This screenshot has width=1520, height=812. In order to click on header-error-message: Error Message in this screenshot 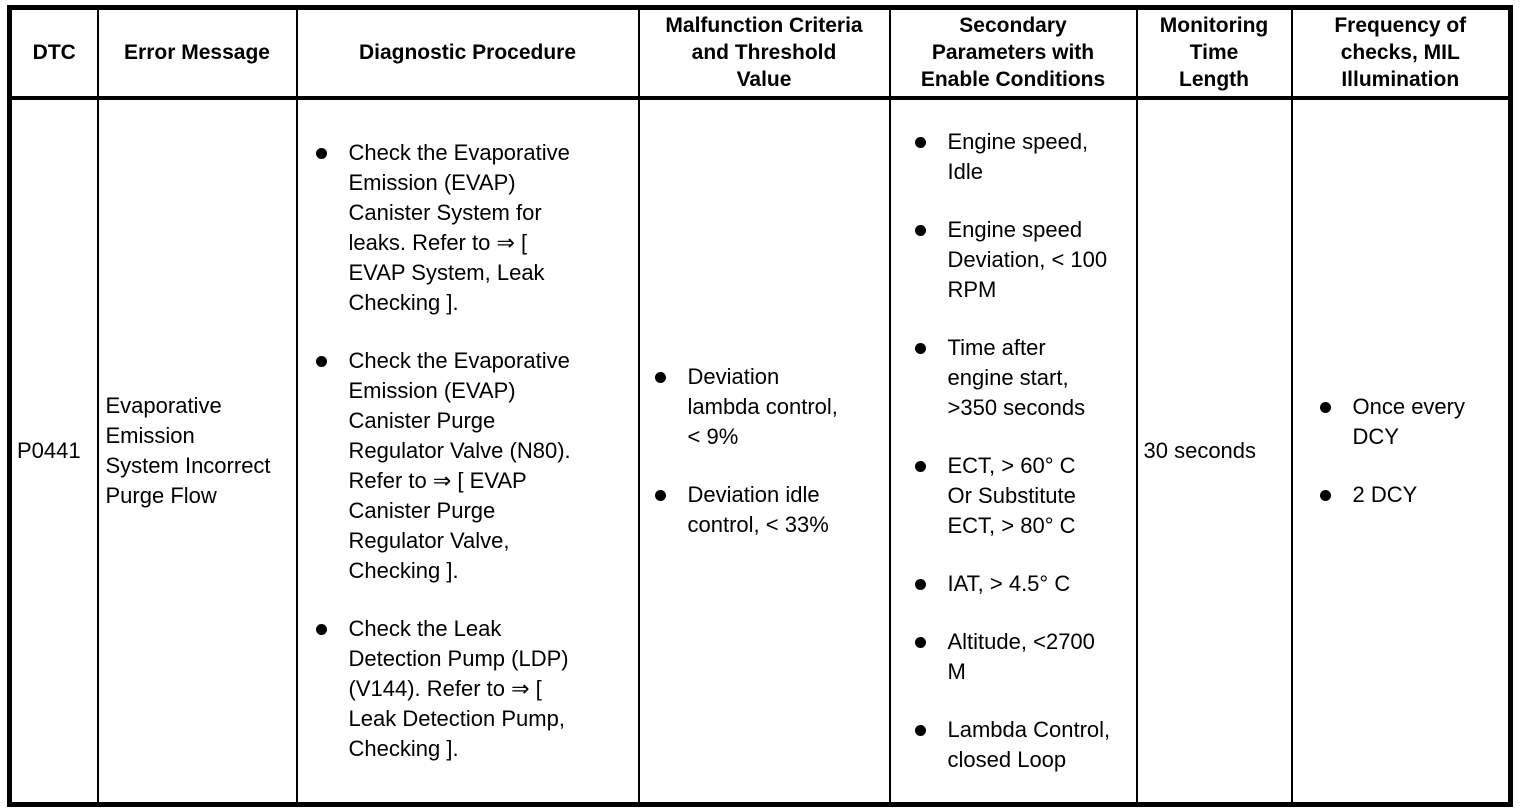, I will do `click(197, 53)`.